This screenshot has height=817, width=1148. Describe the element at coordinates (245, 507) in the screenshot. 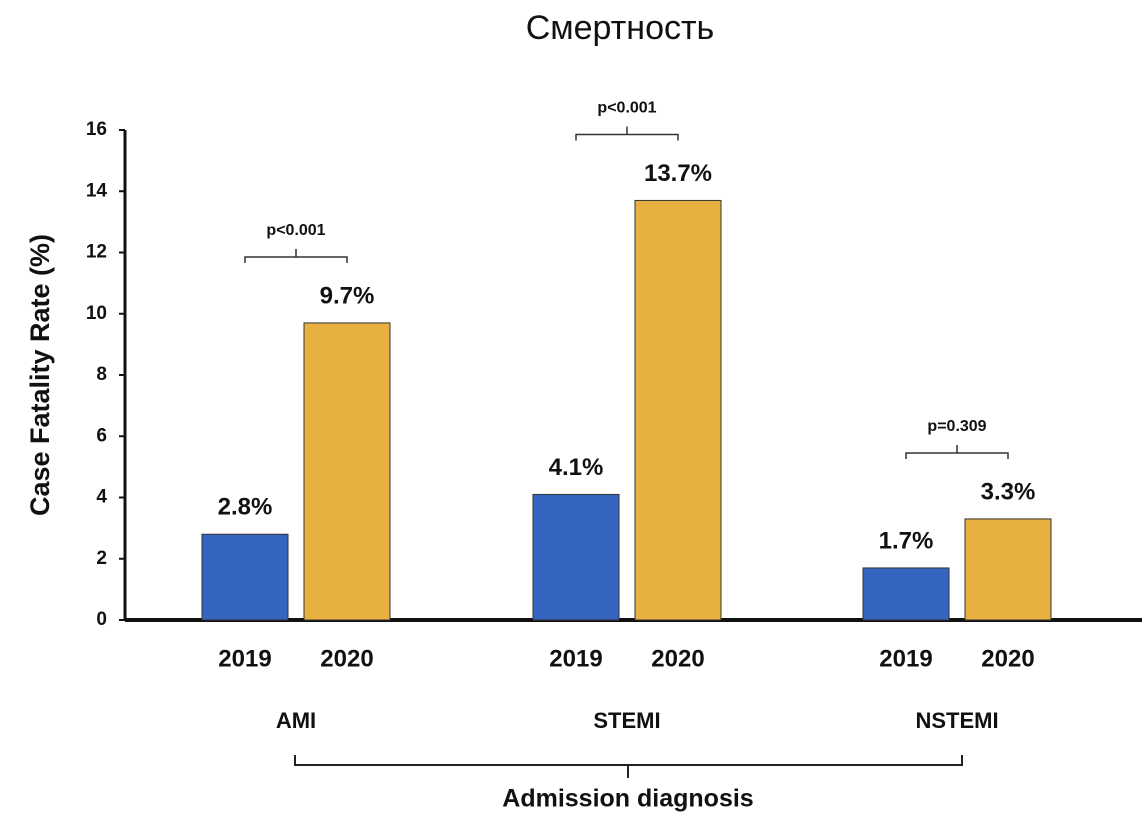

I see `value-label: 2.8%` at that location.